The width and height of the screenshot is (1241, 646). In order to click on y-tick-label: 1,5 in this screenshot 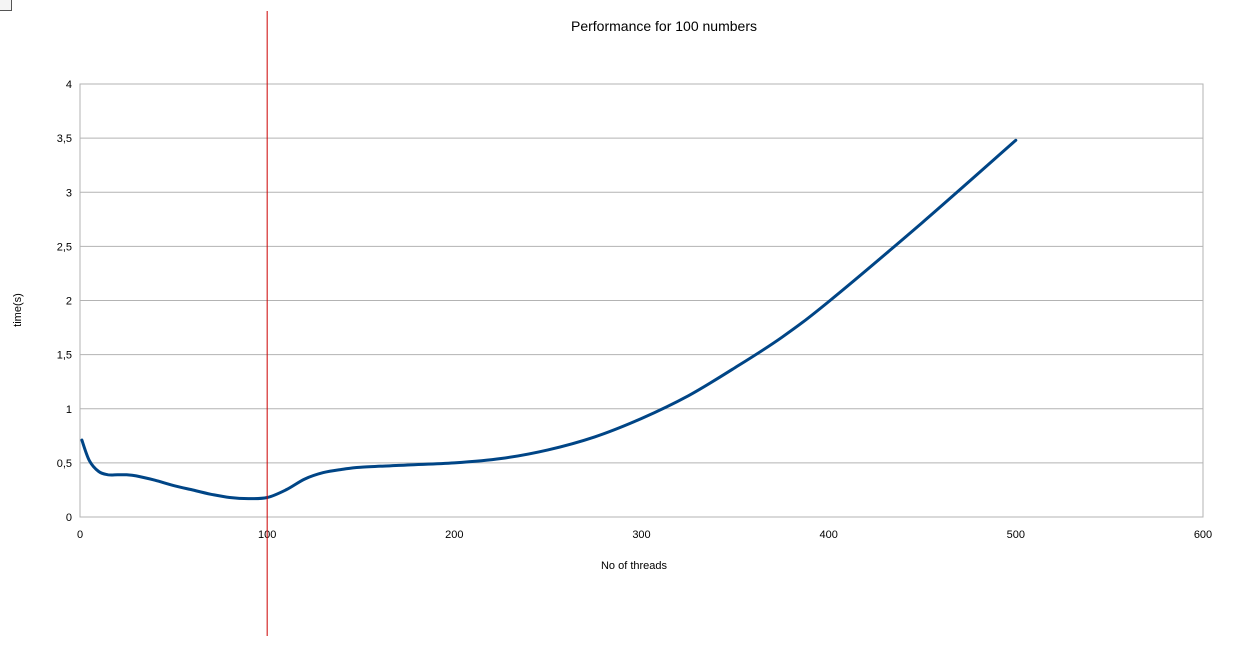, I will do `click(64, 356)`.